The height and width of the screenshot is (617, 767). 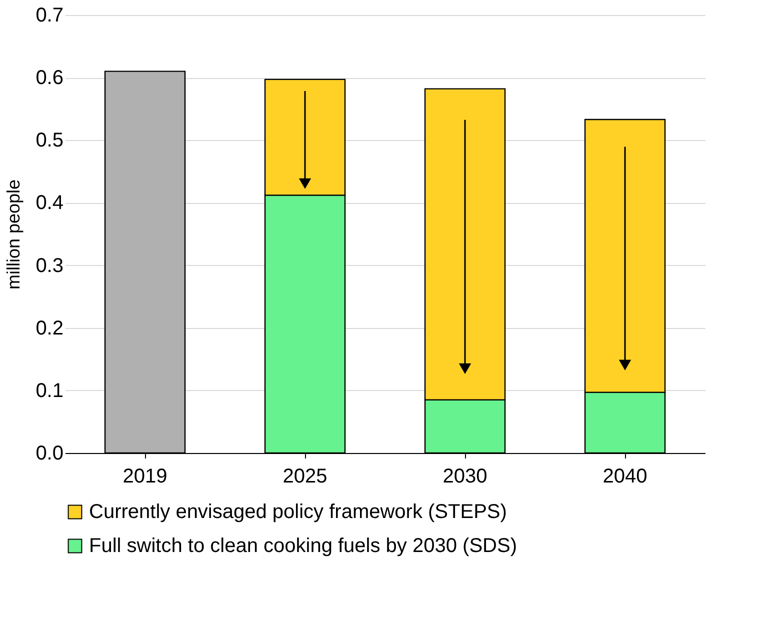 What do you see at coordinates (50, 391) in the screenshot?
I see `y-tick-label: 0.1` at bounding box center [50, 391].